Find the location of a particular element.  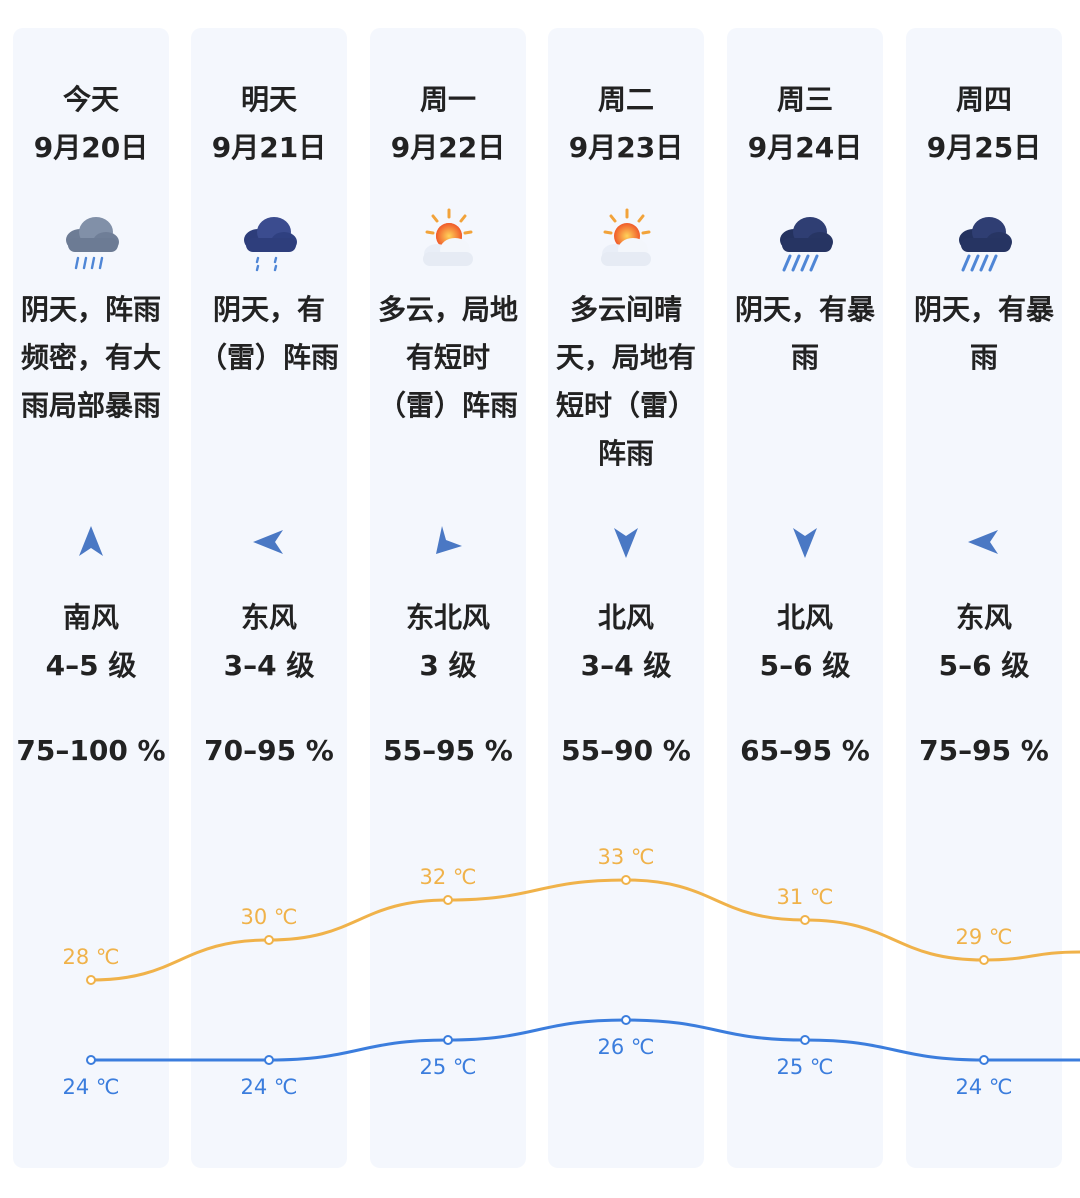

day-date: 9月24日 is located at coordinates (805, 147).